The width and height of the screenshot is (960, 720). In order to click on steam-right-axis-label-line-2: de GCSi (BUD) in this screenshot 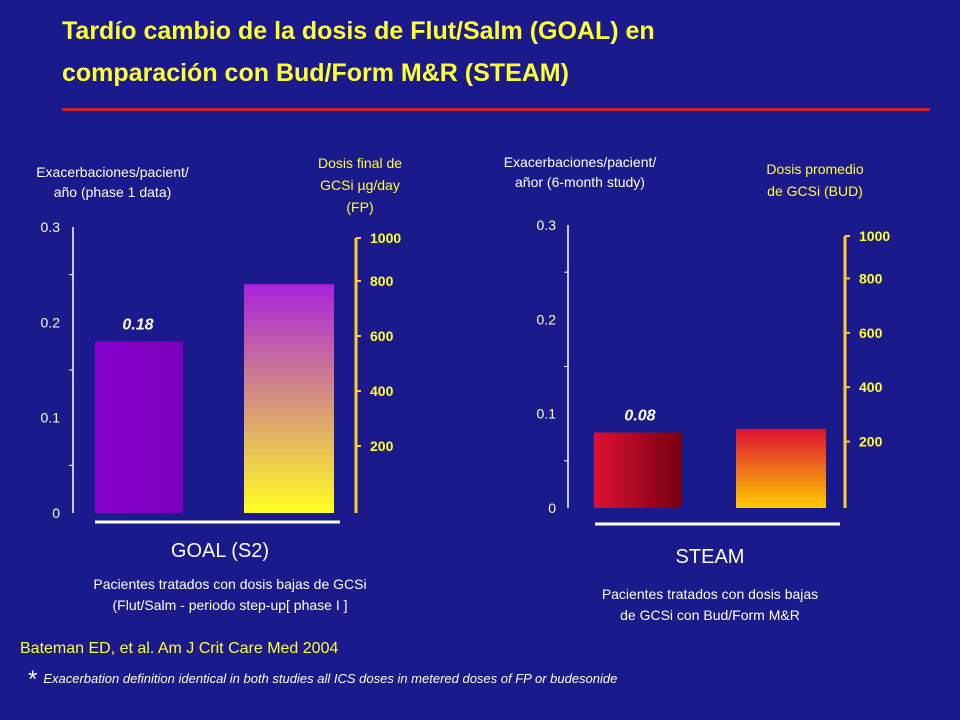, I will do `click(815, 191)`.